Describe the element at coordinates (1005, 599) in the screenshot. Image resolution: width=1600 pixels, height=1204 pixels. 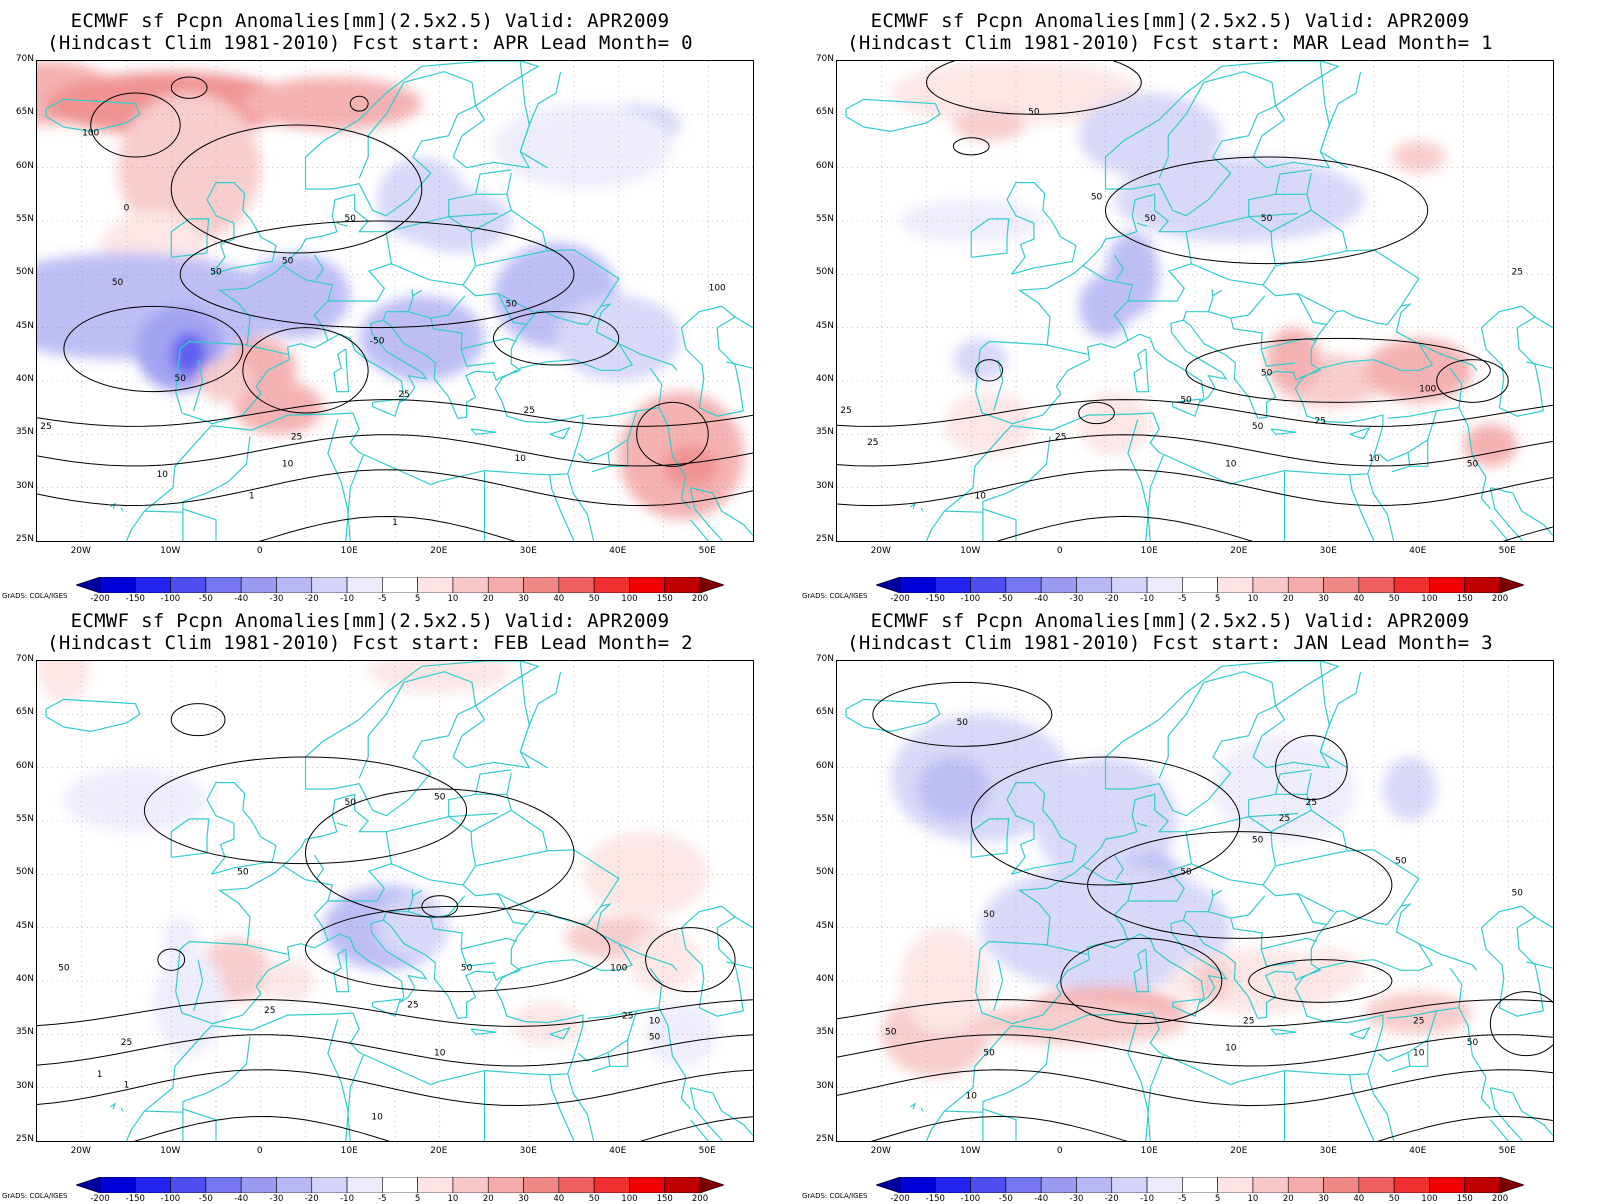
I see `colorbar-label: -50` at that location.